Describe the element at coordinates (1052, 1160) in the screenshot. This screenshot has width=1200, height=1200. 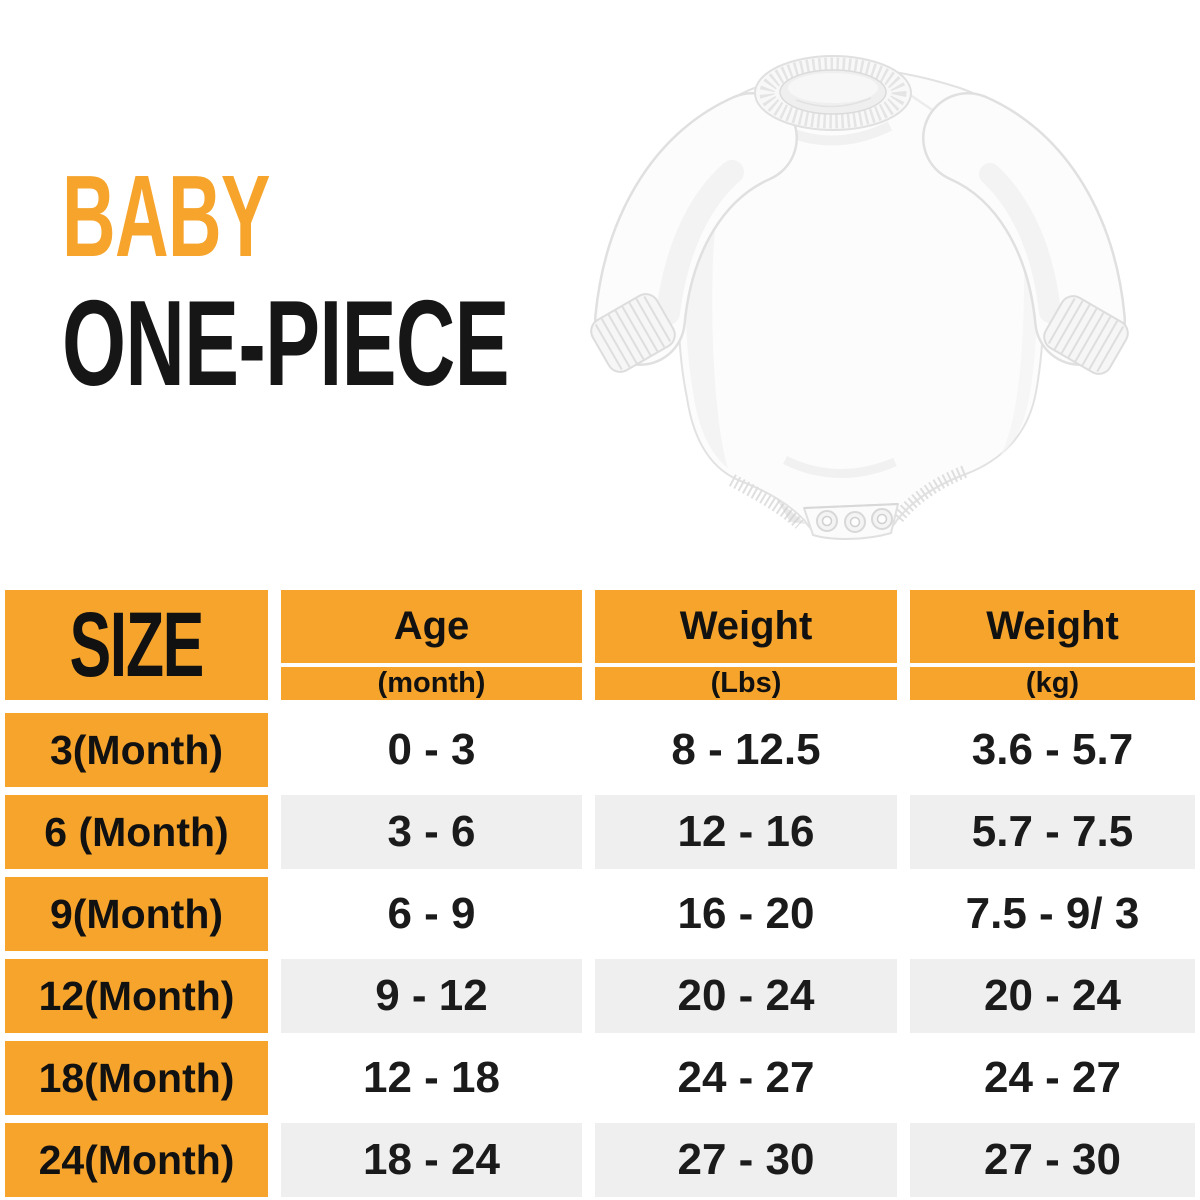
I see `row-weight-kg-value: 27 - 30` at that location.